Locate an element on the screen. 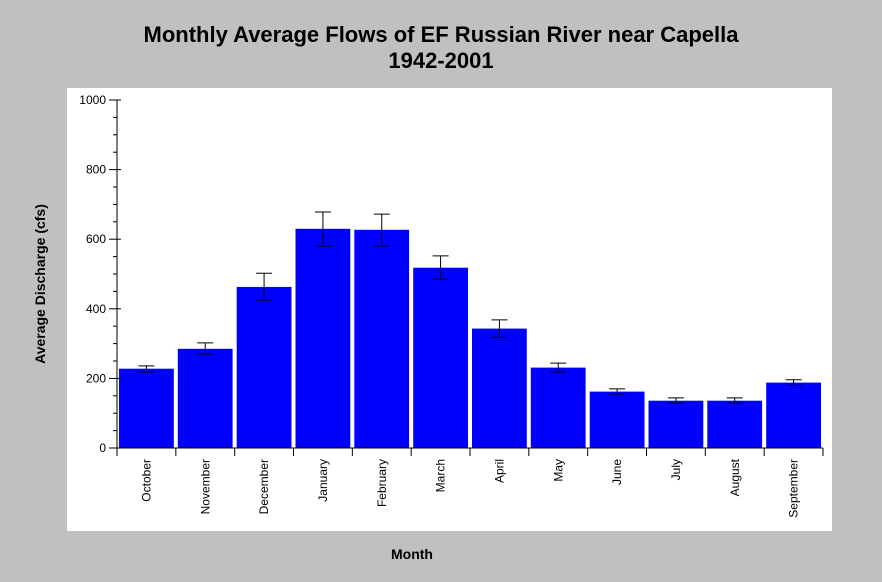  x-tick-label: October is located at coordinates (146, 480).